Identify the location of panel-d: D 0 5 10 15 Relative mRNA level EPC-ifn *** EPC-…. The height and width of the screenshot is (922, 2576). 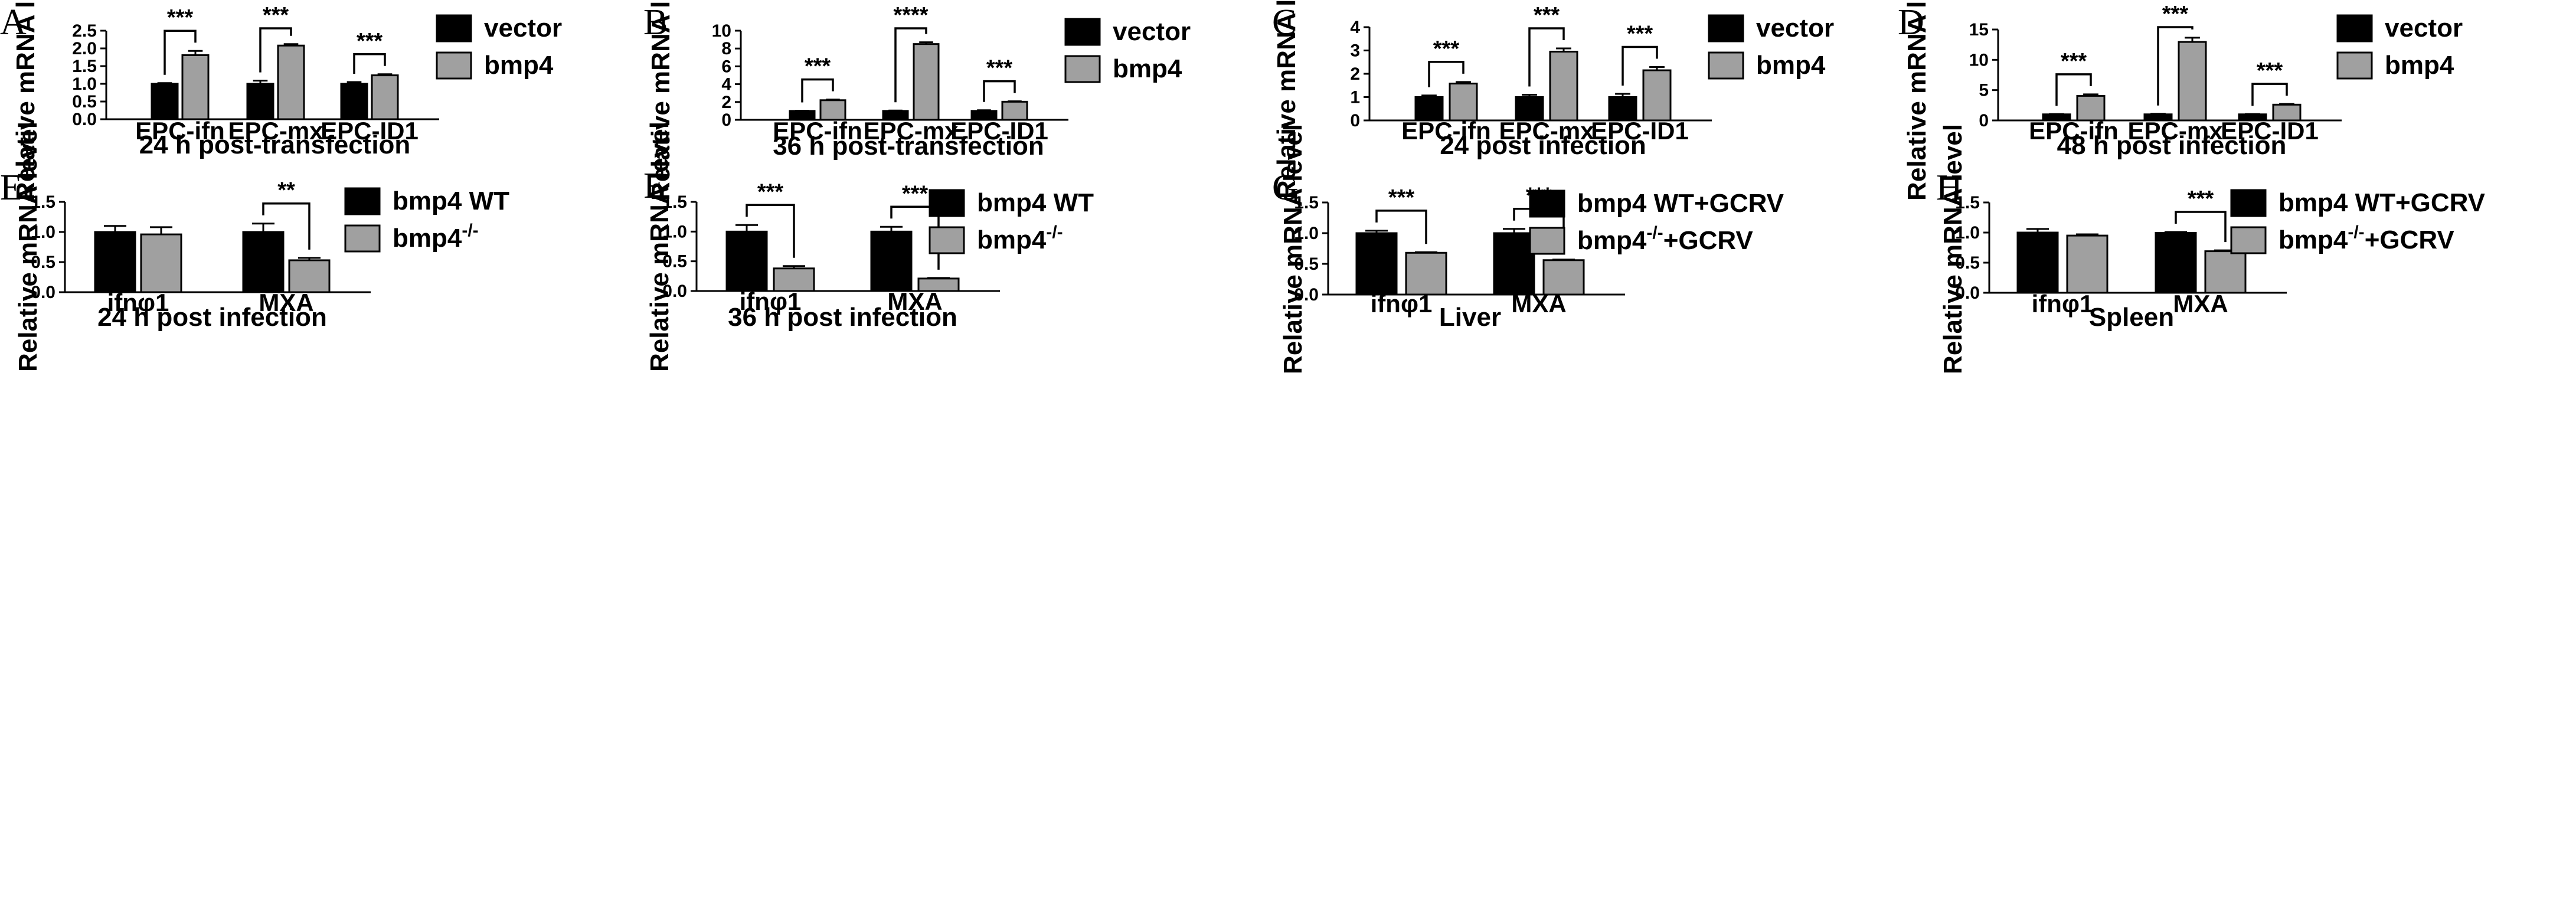
(2180, 100).